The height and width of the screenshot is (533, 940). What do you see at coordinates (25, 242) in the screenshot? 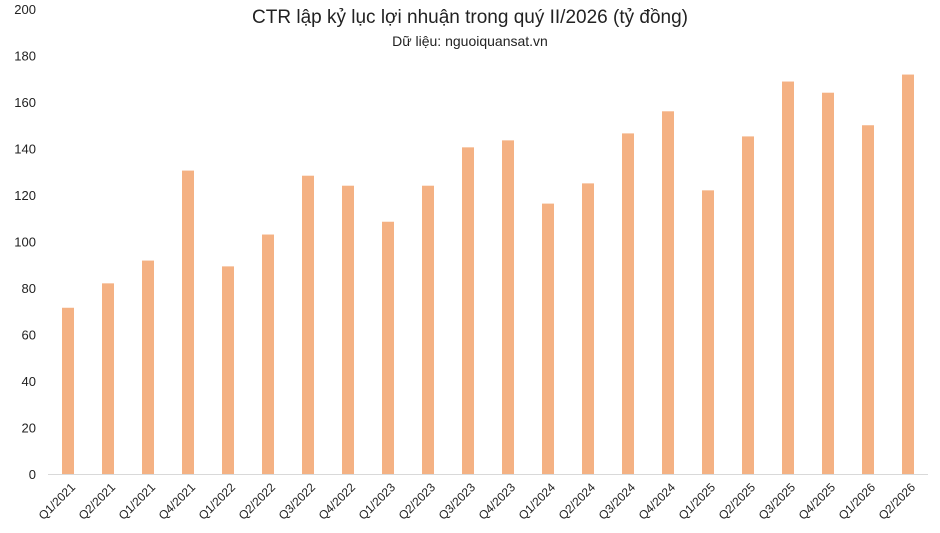
I see `y-tick-label: 100` at bounding box center [25, 242].